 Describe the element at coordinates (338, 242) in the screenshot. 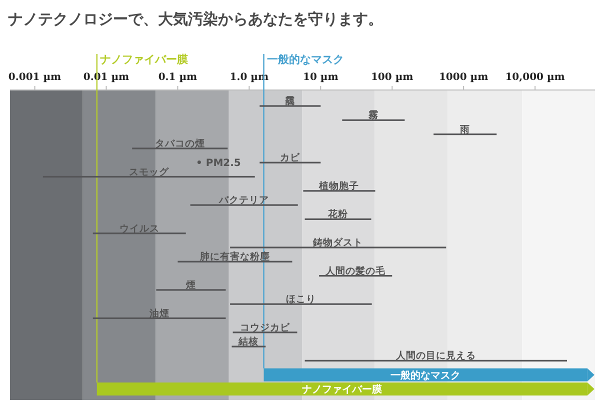

I see `y-tick-label: 鋳物ダスト` at that location.